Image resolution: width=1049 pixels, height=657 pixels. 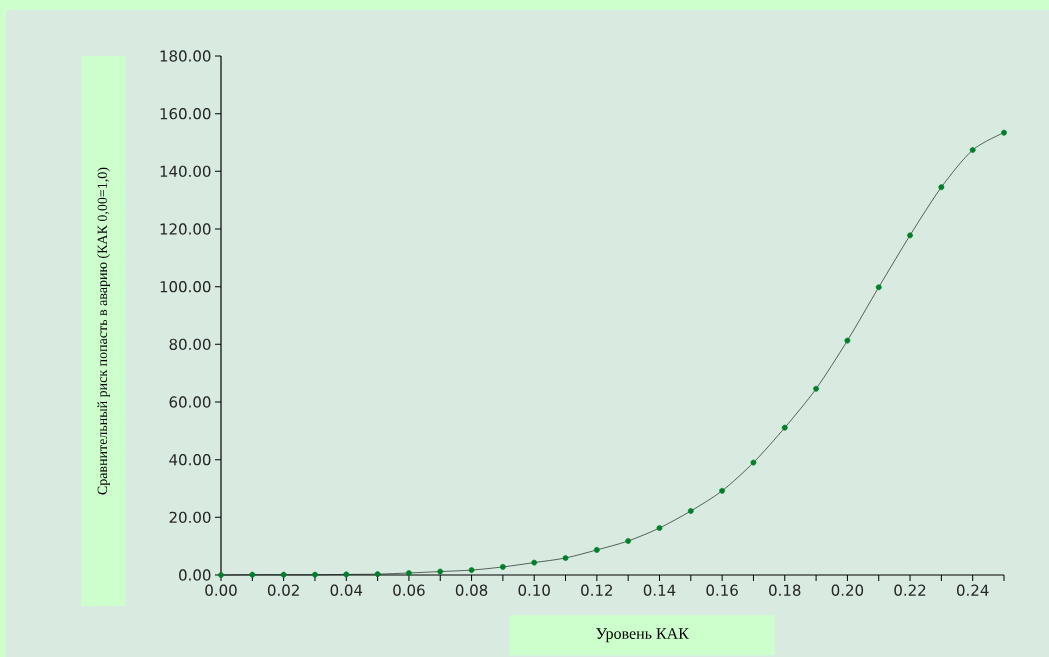 What do you see at coordinates (346, 590) in the screenshot?
I see `x-tick-label: 0.04` at bounding box center [346, 590].